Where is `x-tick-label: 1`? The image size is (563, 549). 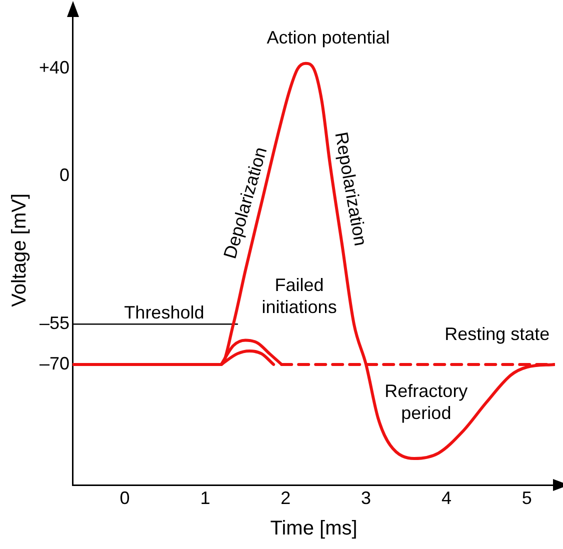 x-tick-label: 1 is located at coordinates (205, 498).